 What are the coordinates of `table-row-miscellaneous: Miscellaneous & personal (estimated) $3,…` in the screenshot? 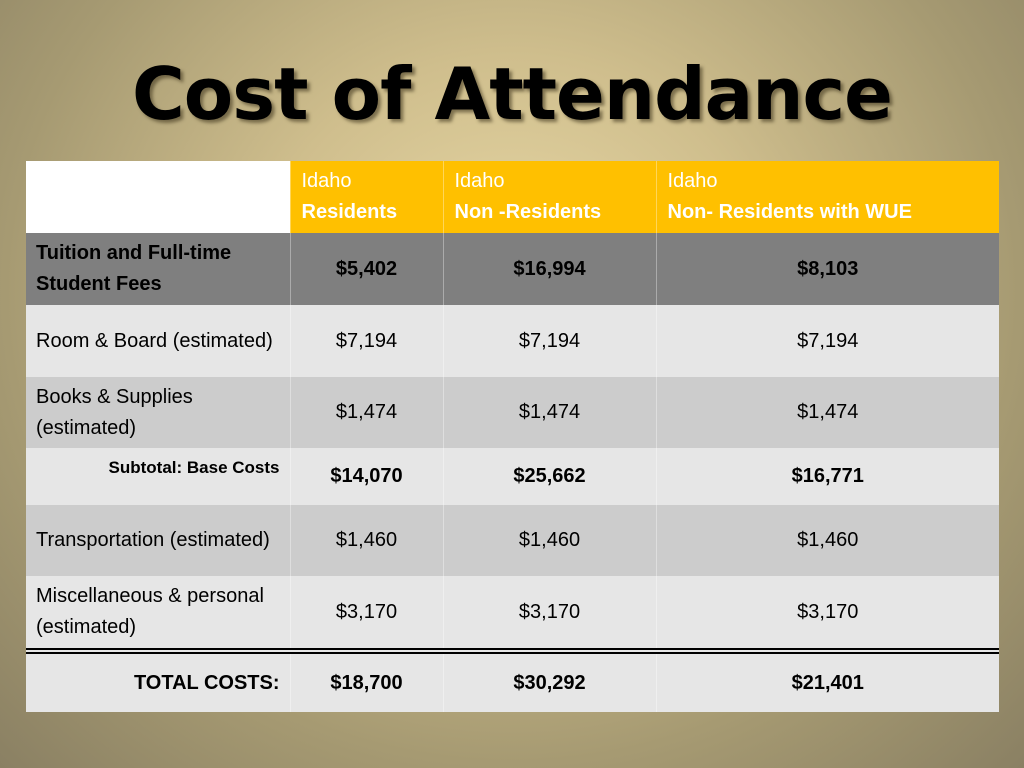 It's located at (512, 613).